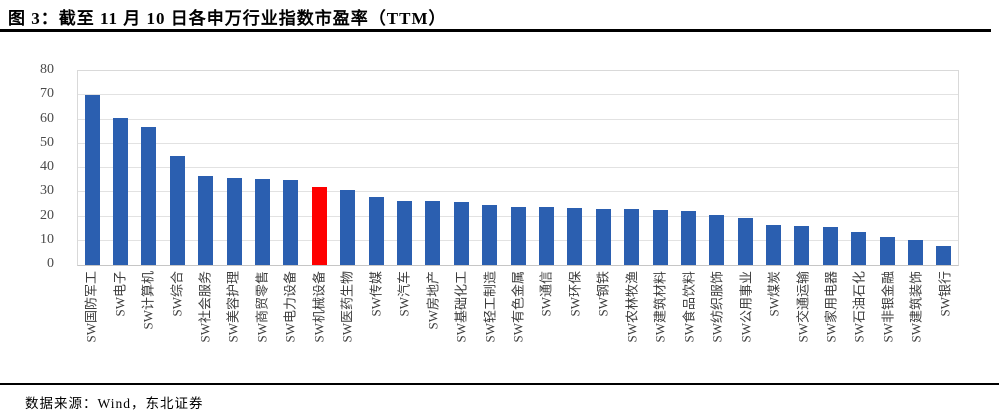 The image size is (999, 419). Describe the element at coordinates (47, 215) in the screenshot. I see `y-tick-label-20: 20` at that location.